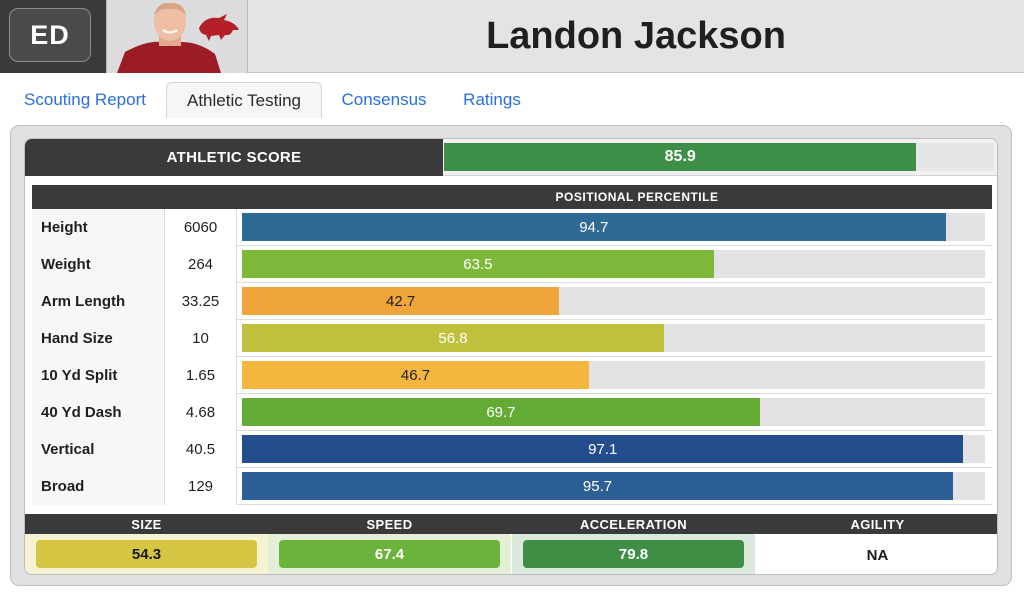 This screenshot has width=1024, height=596. Describe the element at coordinates (401, 301) in the screenshot. I see `percentile-bar: 42.7` at that location.